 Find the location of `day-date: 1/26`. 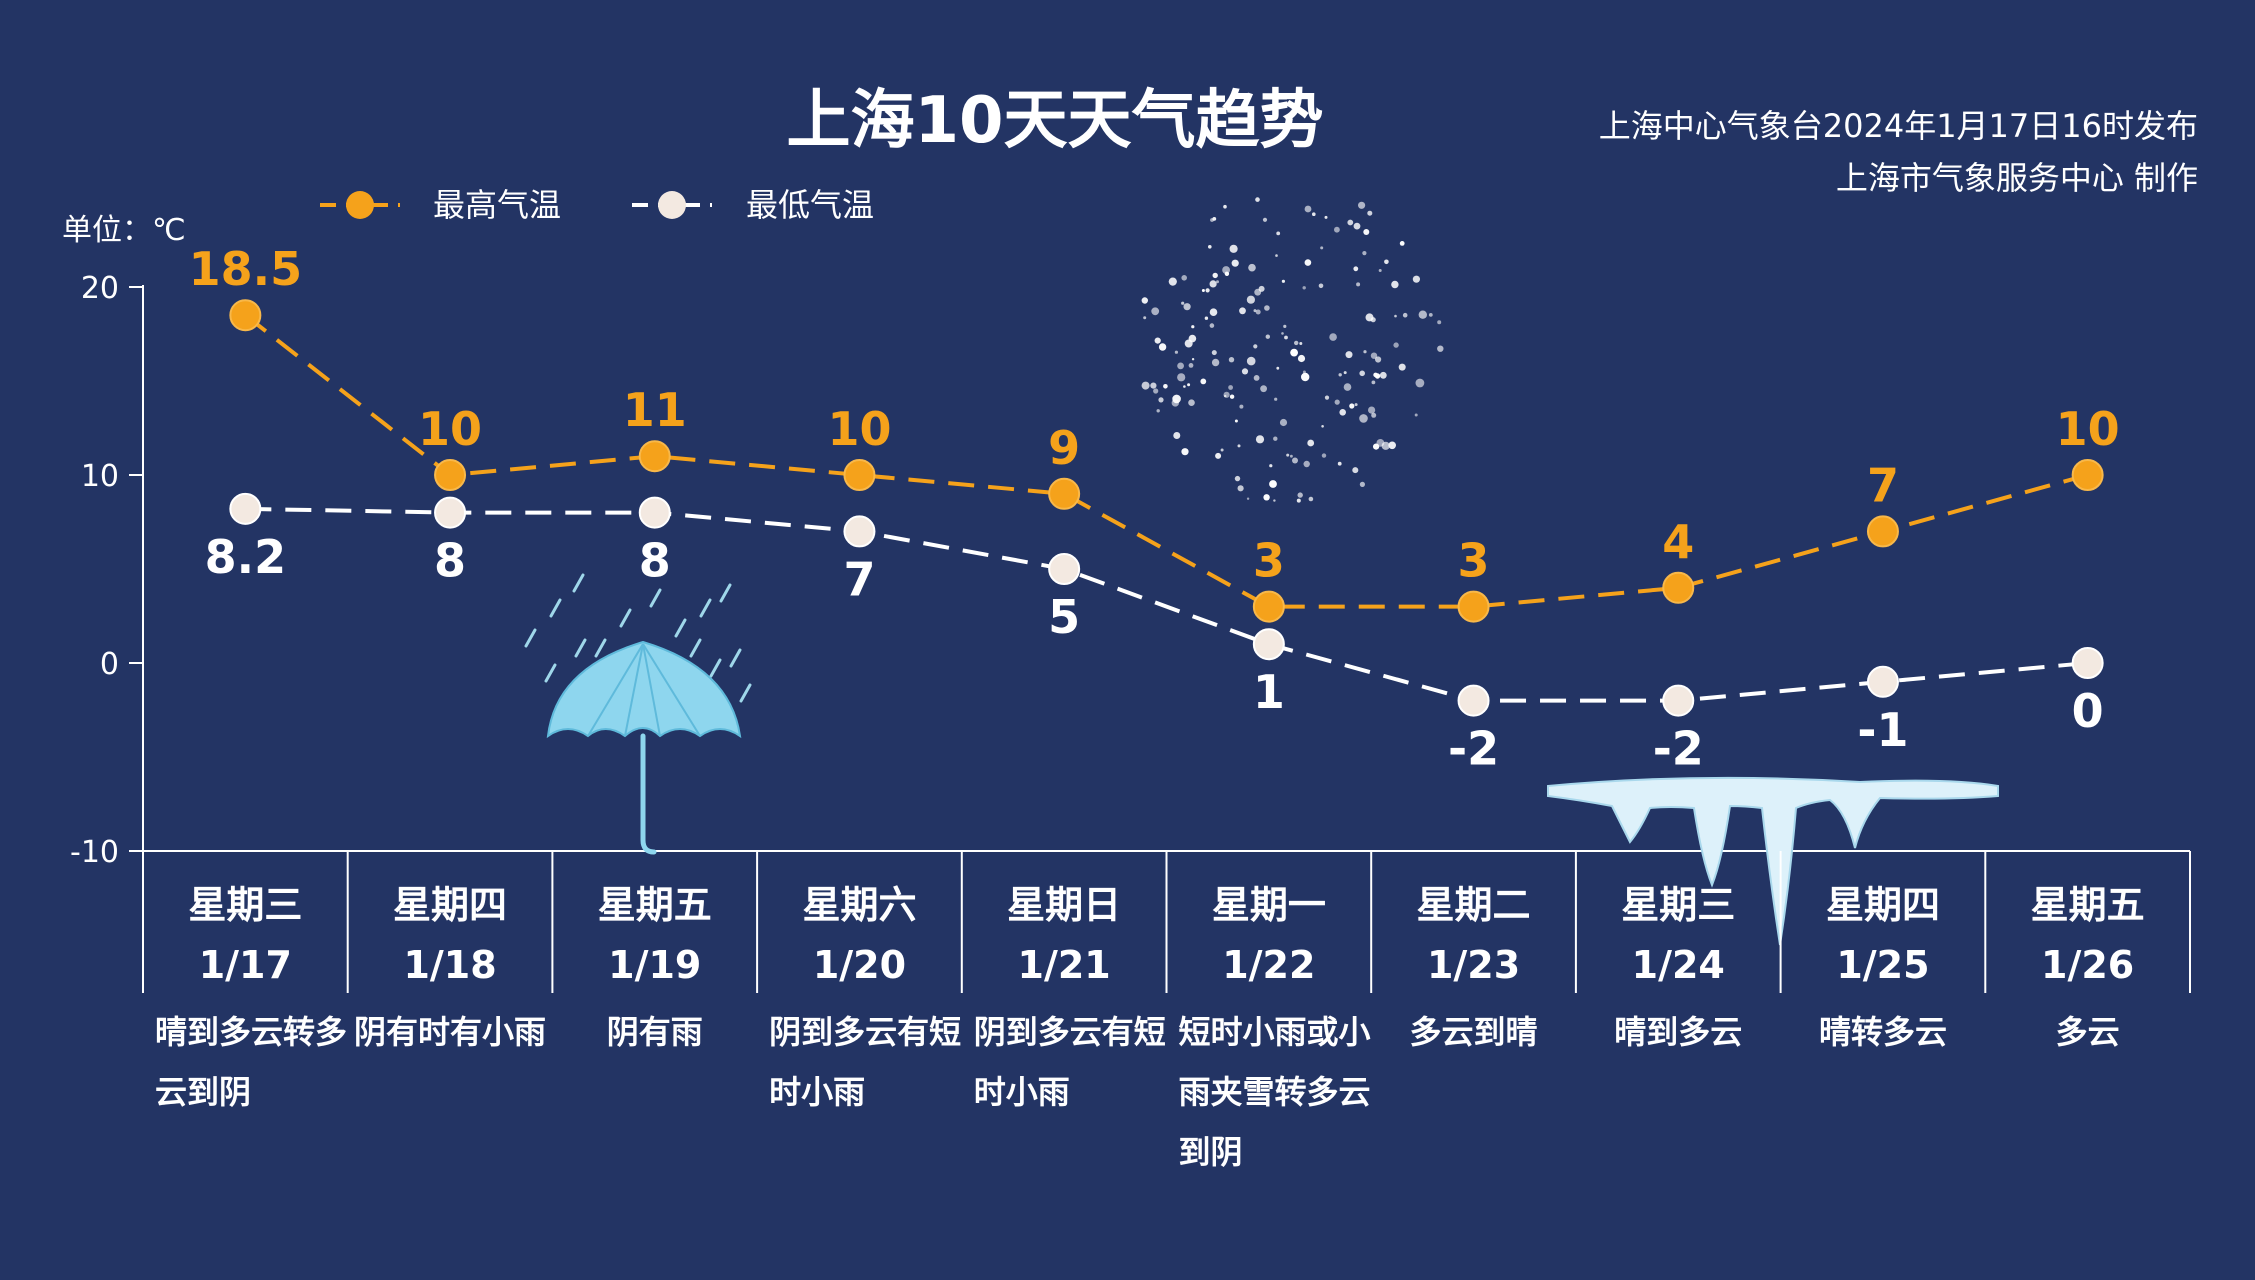

day-date: 1/26 is located at coordinates (2087, 965).